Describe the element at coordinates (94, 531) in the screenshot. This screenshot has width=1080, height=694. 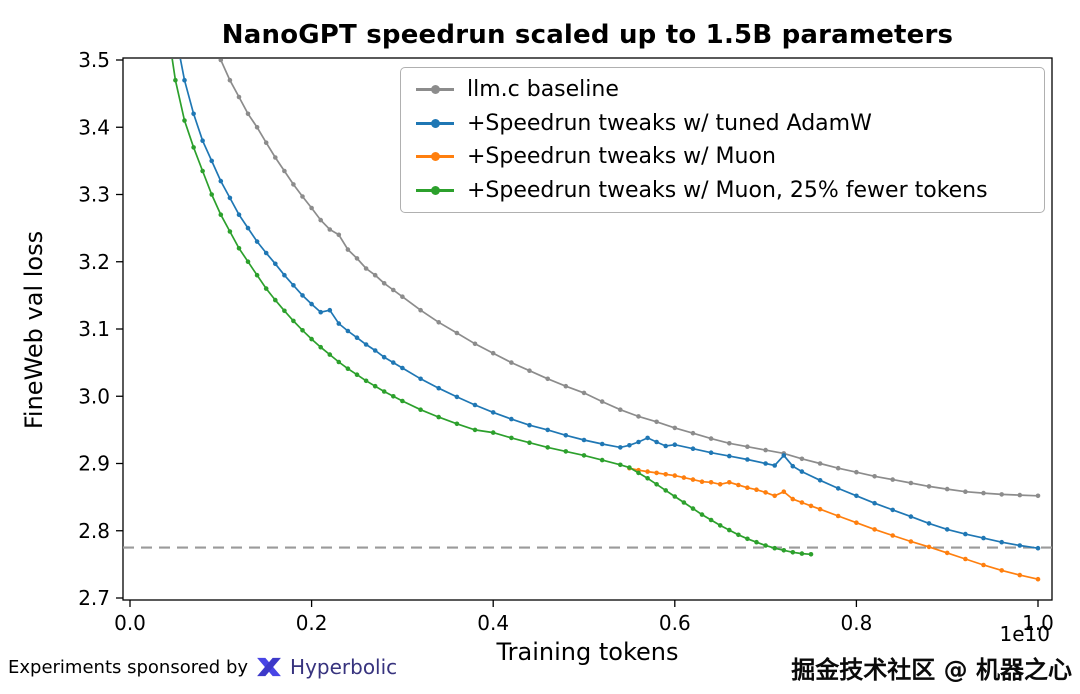
I see `y-tick-label: 2.8` at that location.